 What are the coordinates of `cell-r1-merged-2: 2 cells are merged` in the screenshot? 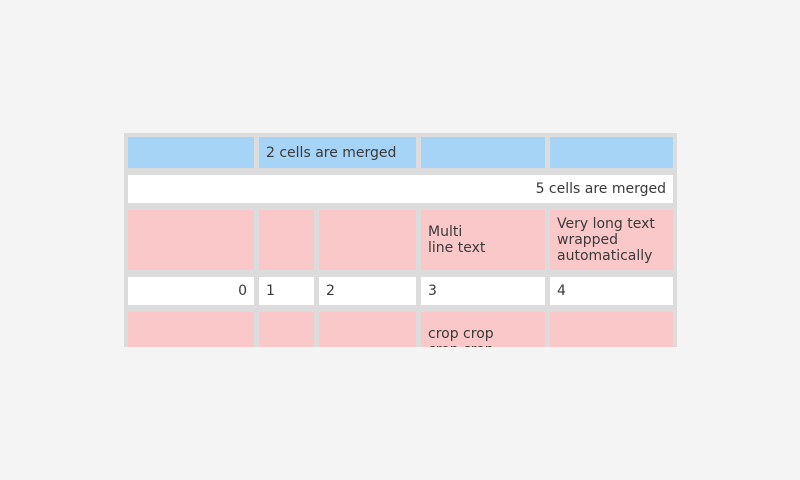 It's located at (337, 152).